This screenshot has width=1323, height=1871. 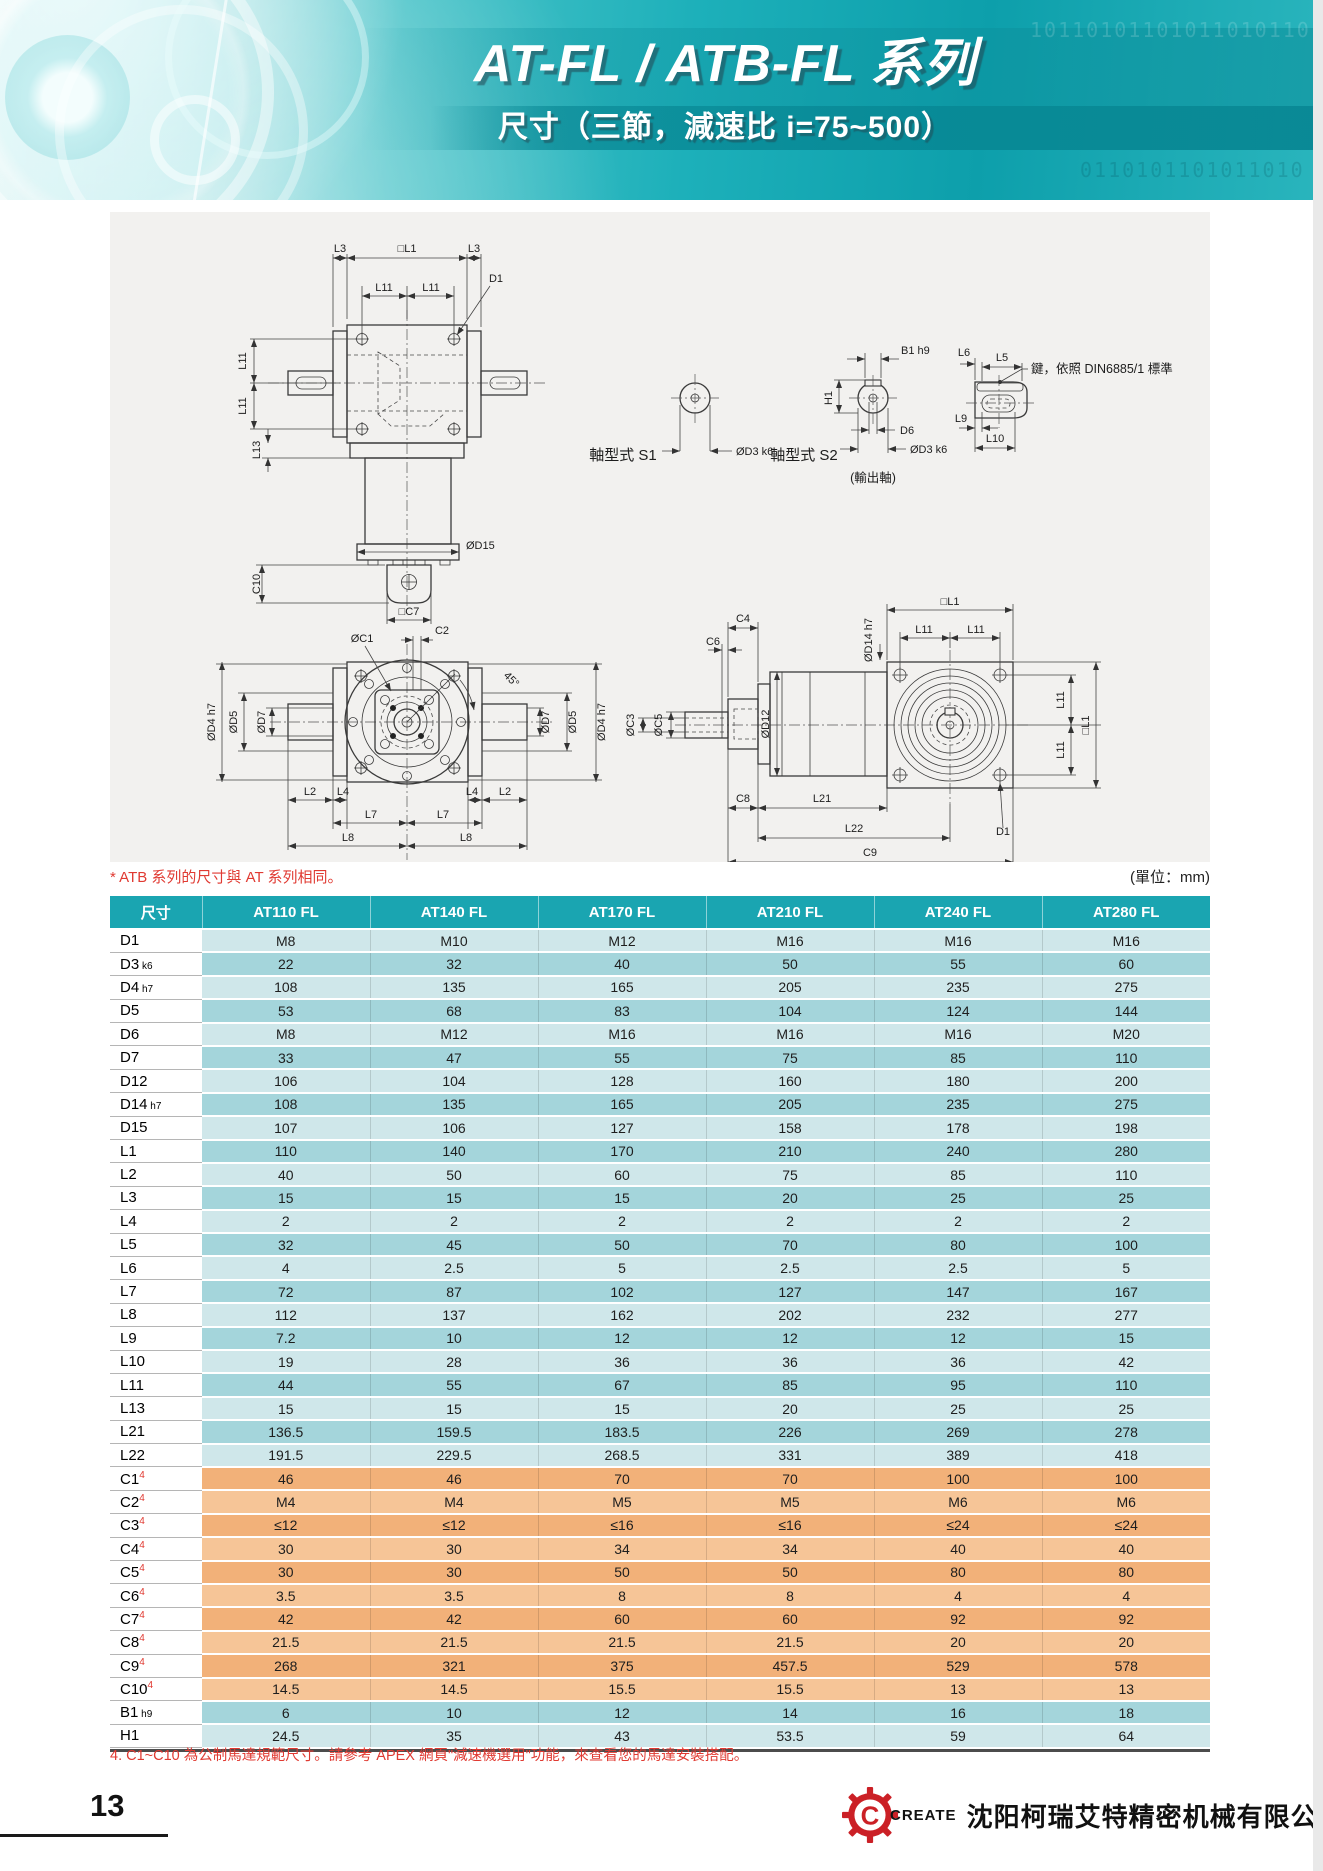 What do you see at coordinates (1126, 1502) in the screenshot?
I see `cell-value: M6` at bounding box center [1126, 1502].